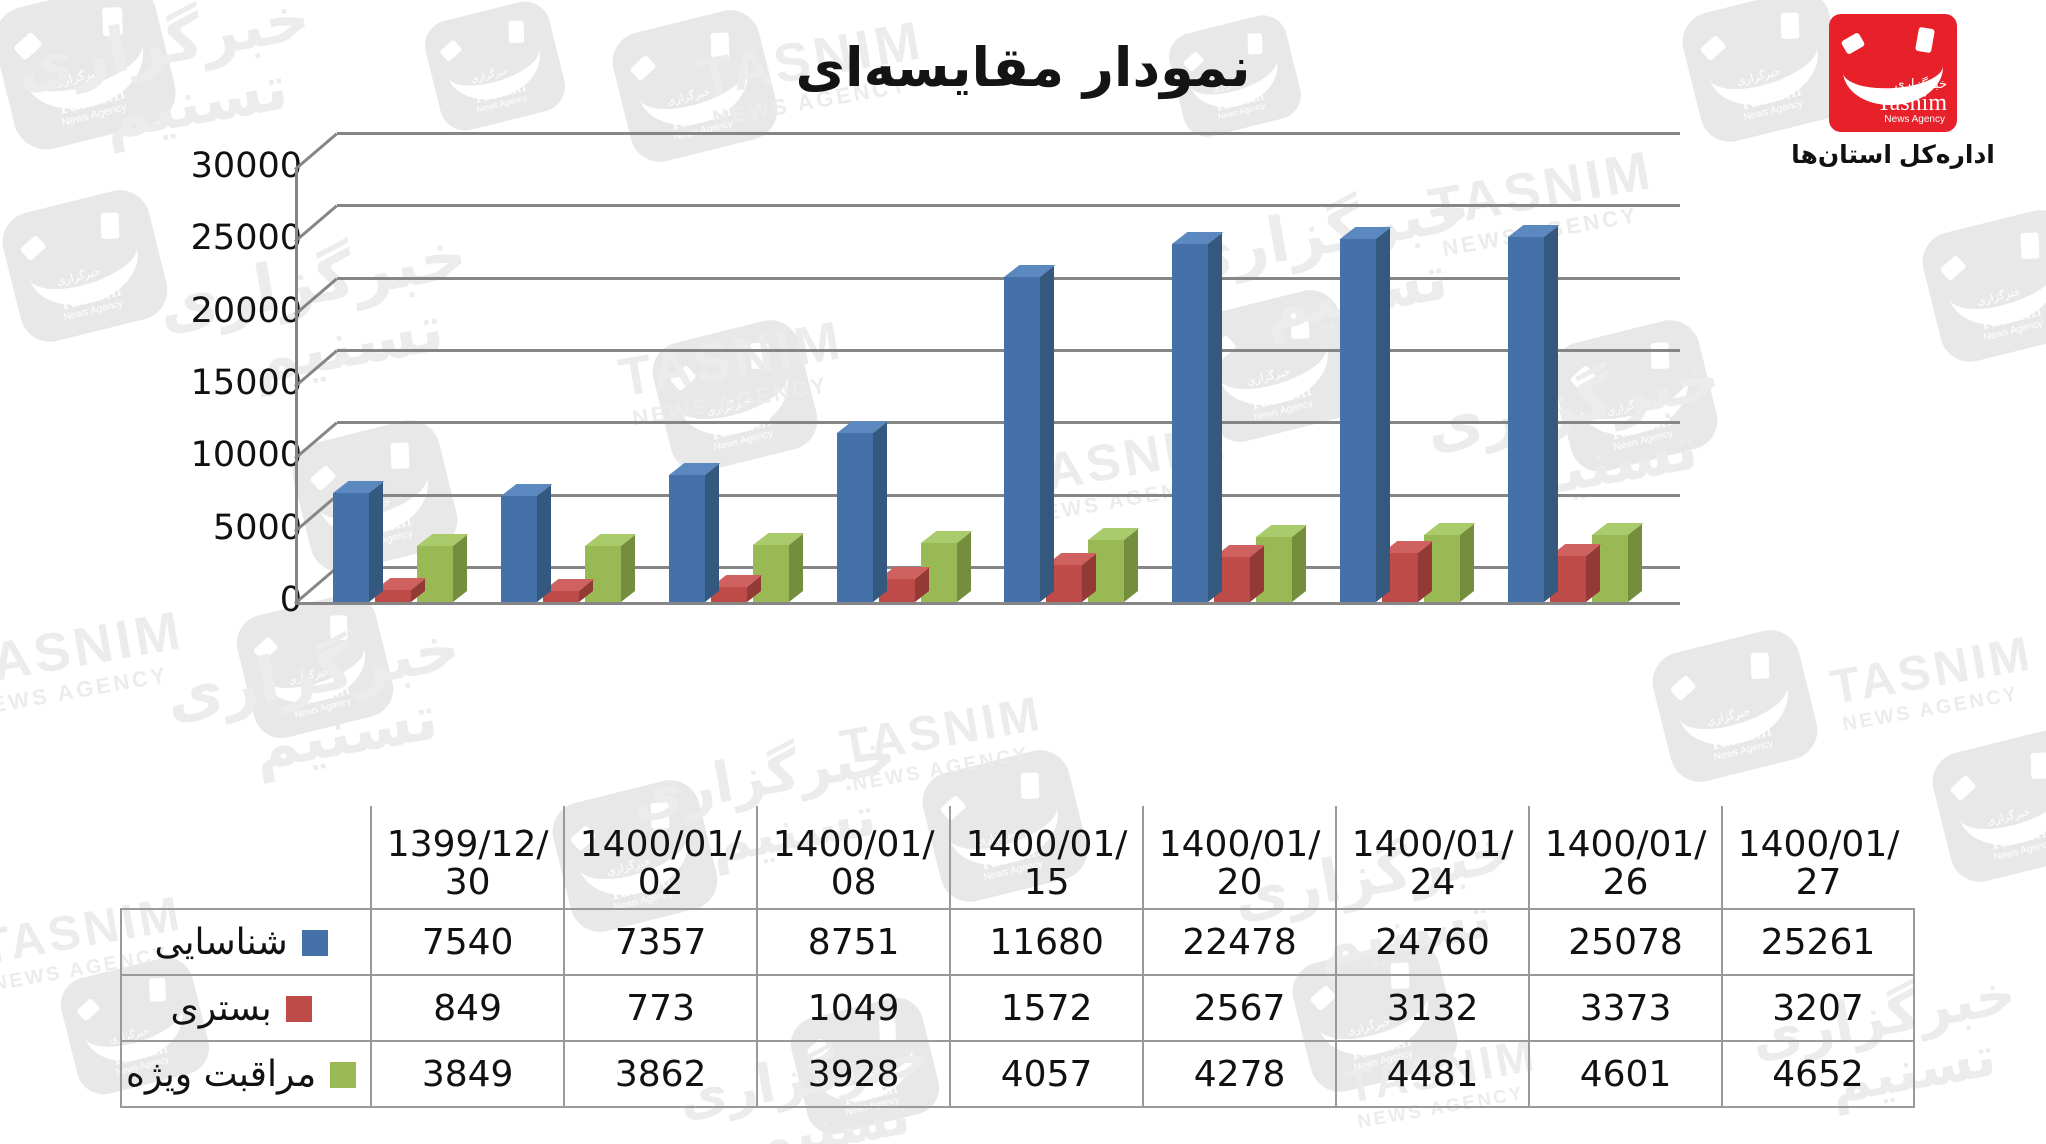  What do you see at coordinates (1023, 67) in the screenshot?
I see `page-title: نمودار مقایسه‌ای` at bounding box center [1023, 67].